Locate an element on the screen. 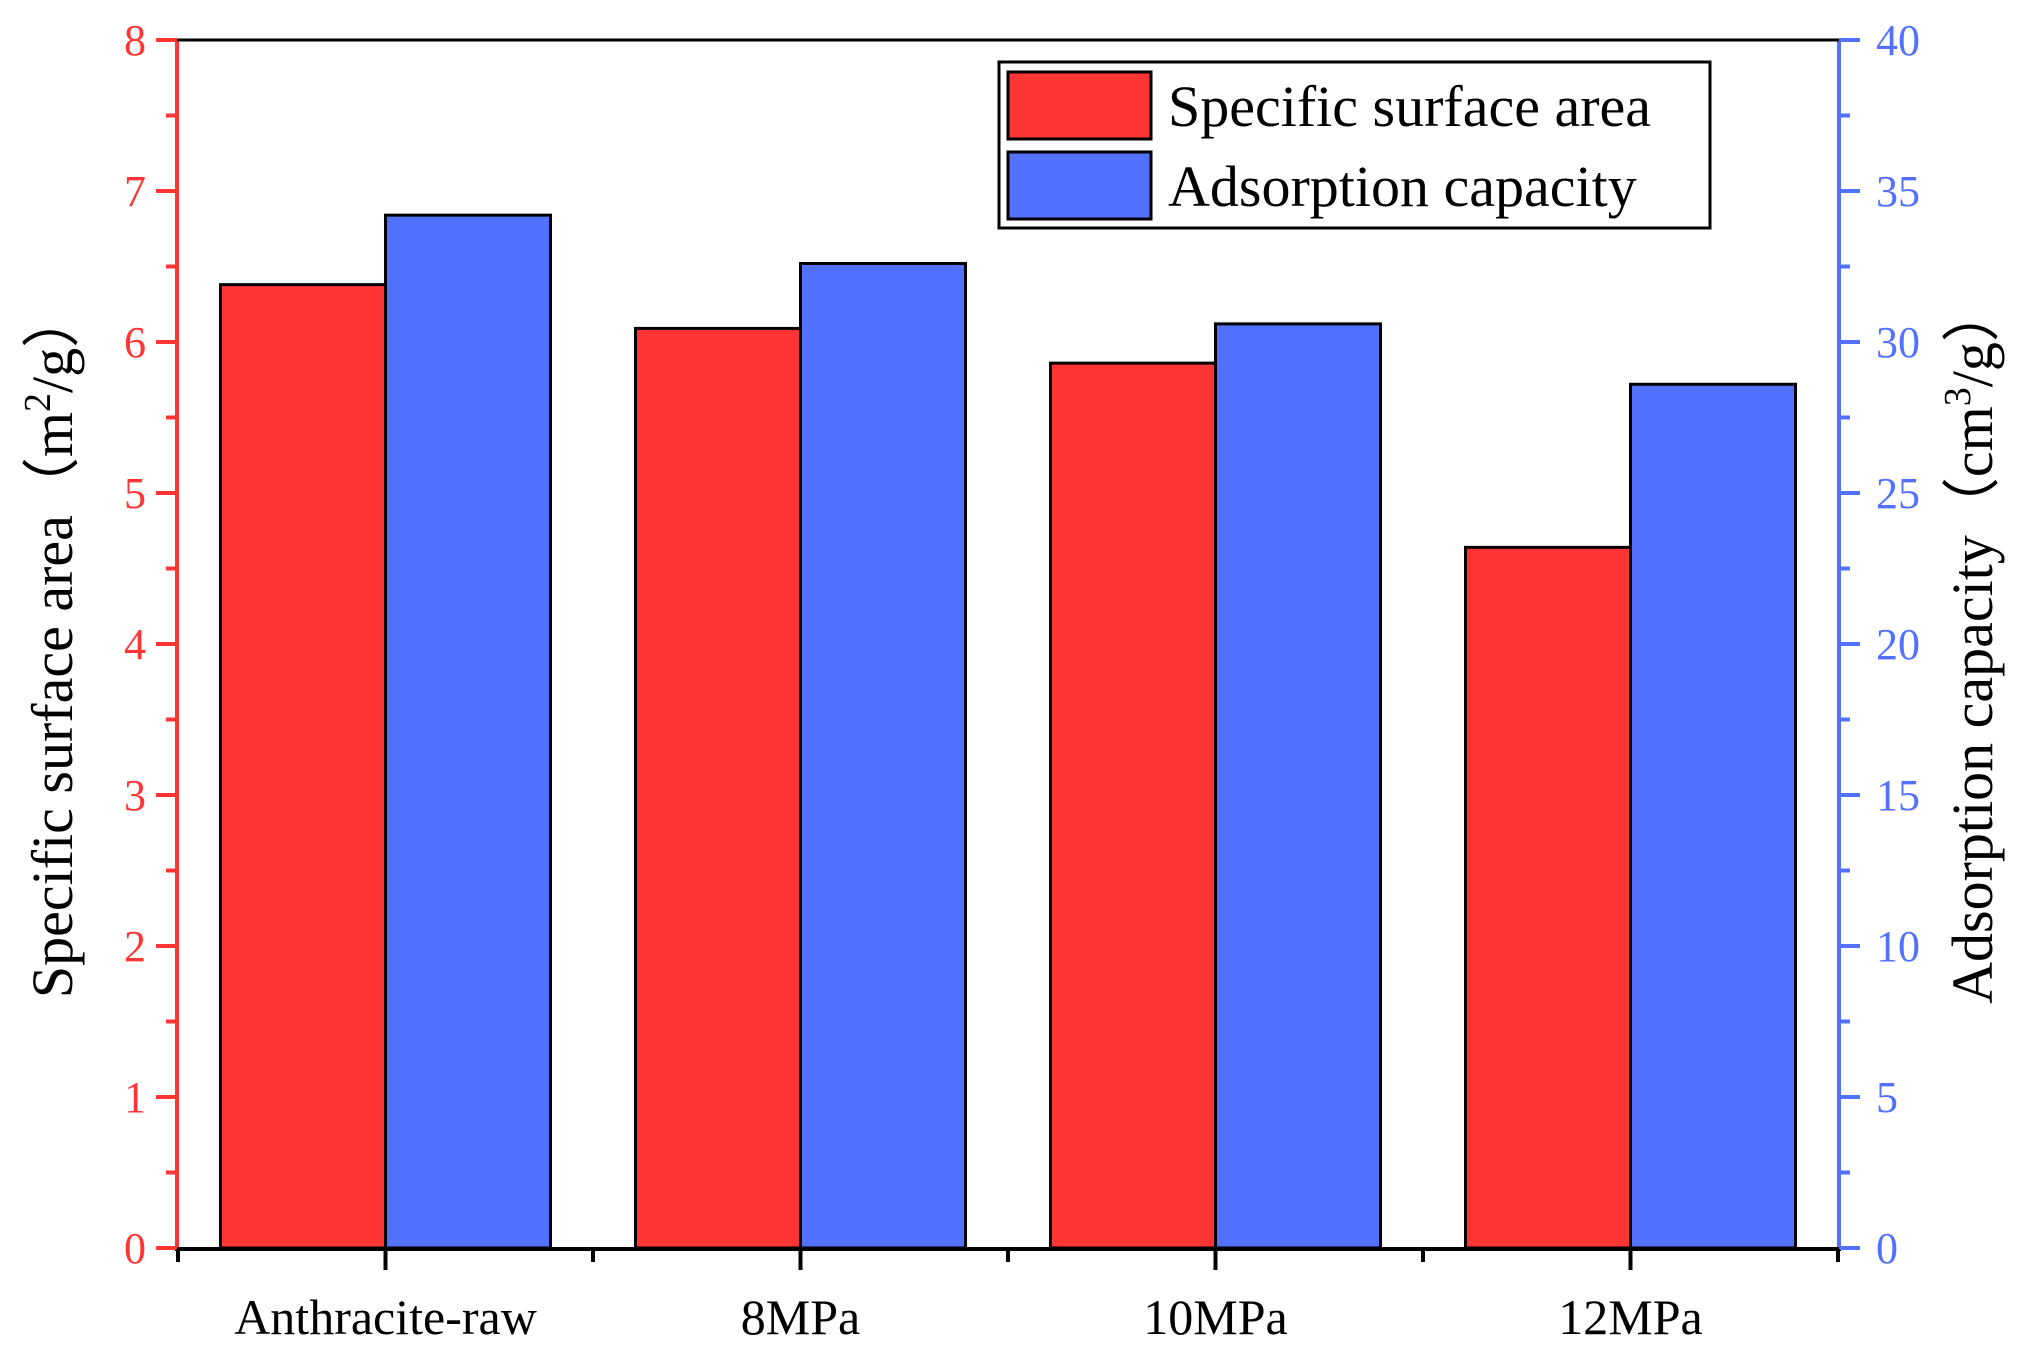 The image size is (2038, 1355). left-tick-label: 0 is located at coordinates (135, 1248).